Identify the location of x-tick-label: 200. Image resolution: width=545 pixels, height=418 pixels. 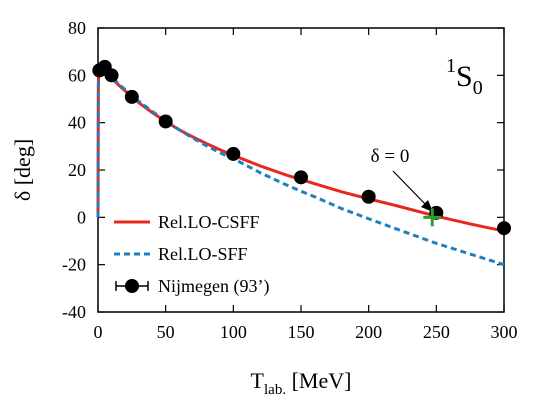
(368, 332).